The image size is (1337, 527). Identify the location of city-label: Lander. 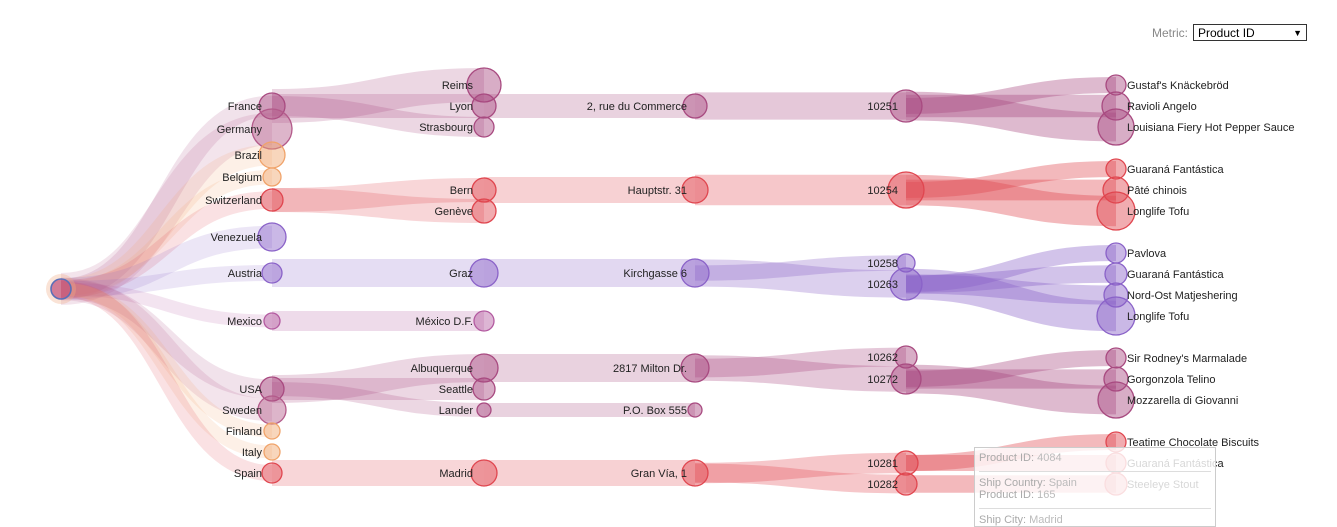
(456, 411).